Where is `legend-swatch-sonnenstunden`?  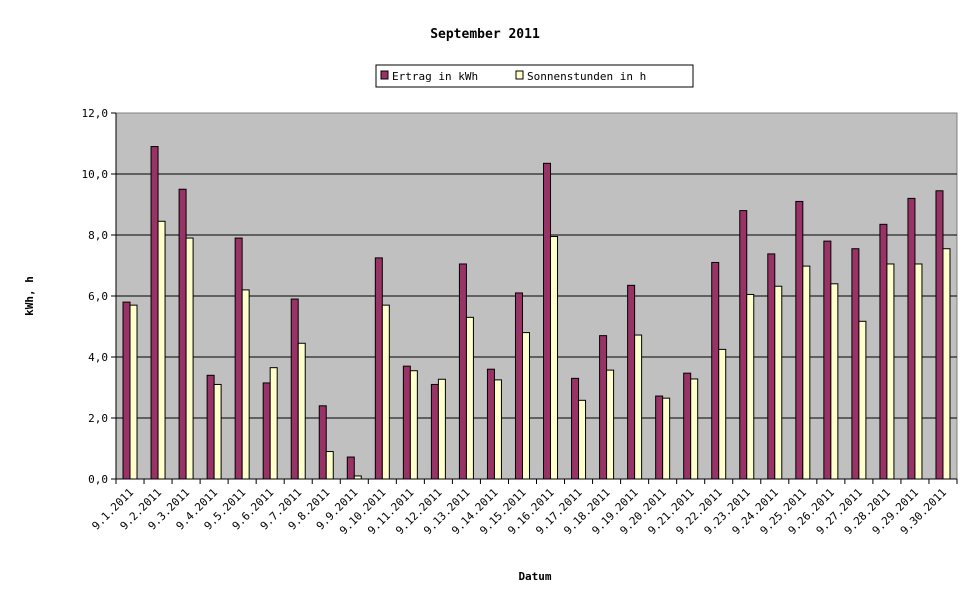
legend-swatch-sonnenstunden is located at coordinates (519, 75).